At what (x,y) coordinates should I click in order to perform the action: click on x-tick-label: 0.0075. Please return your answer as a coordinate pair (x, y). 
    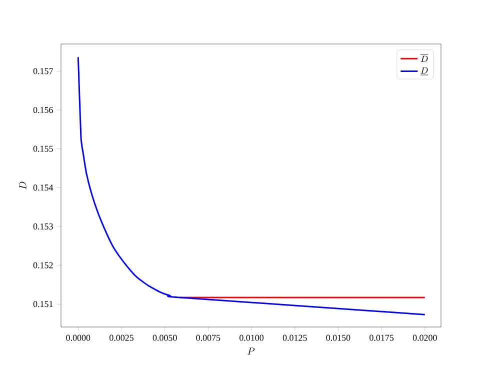
    Looking at the image, I should click on (208, 337).